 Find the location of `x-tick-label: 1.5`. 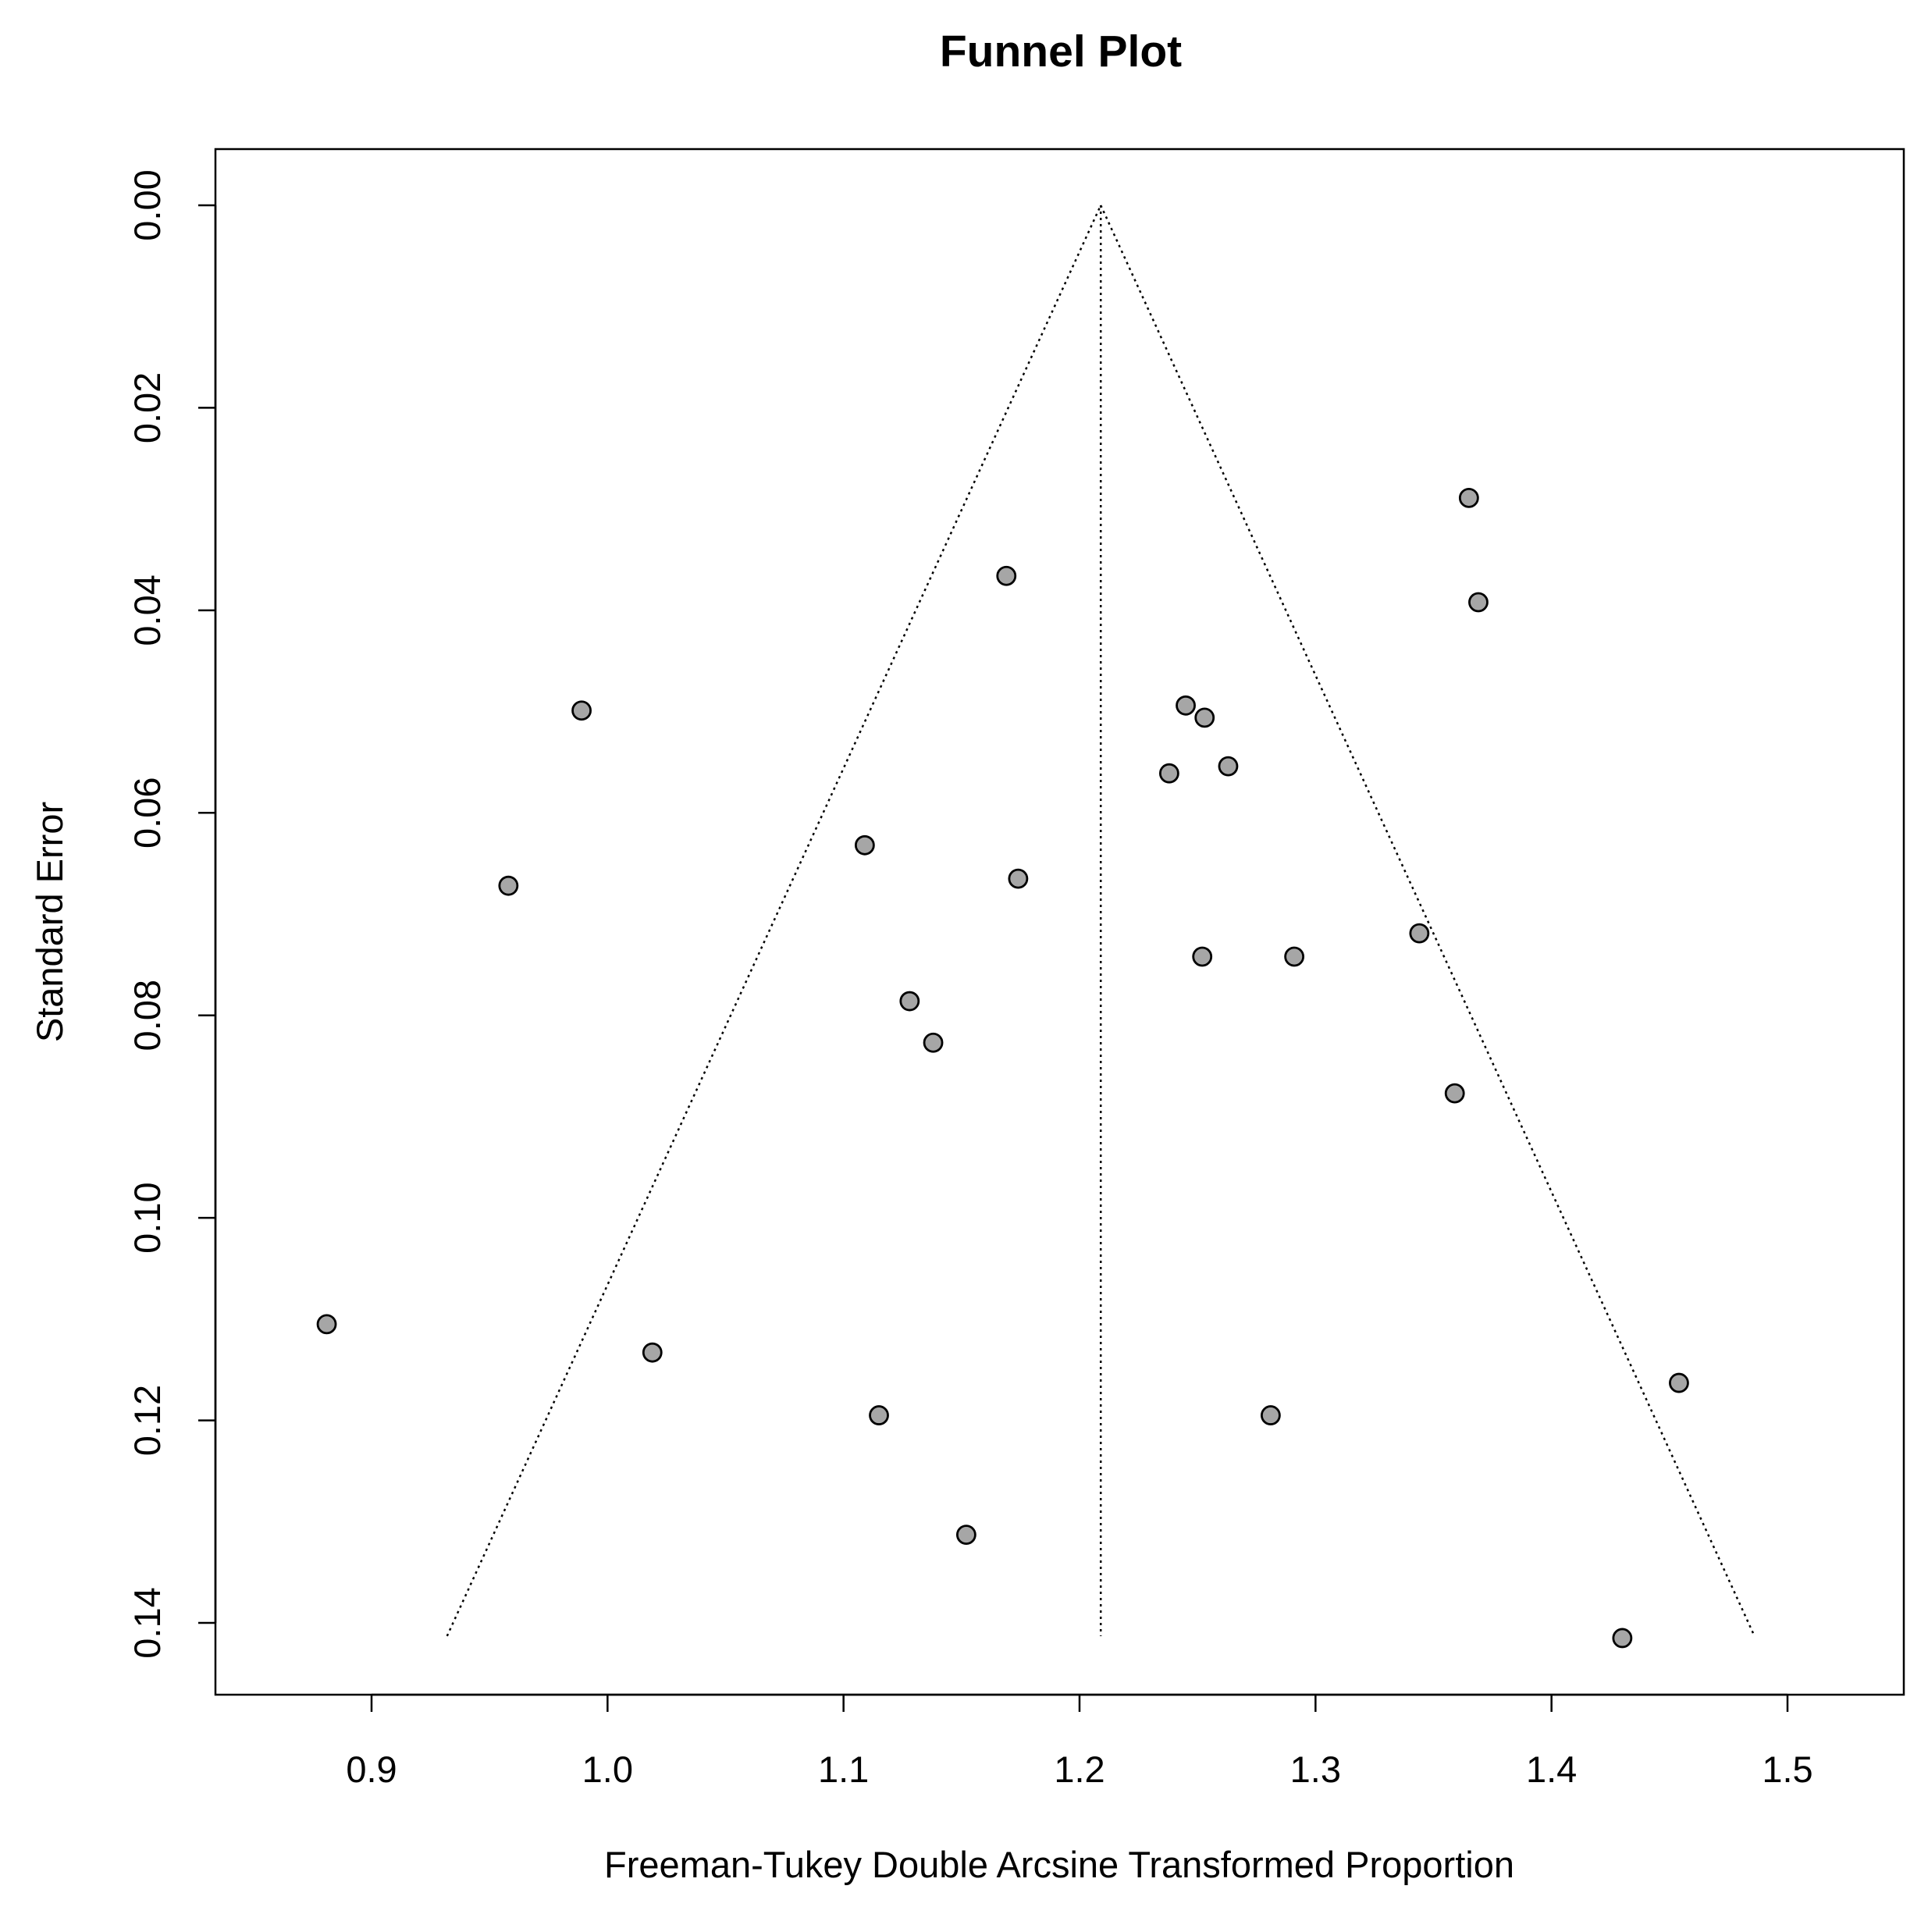

x-tick-label: 1.5 is located at coordinates (1787, 1769).